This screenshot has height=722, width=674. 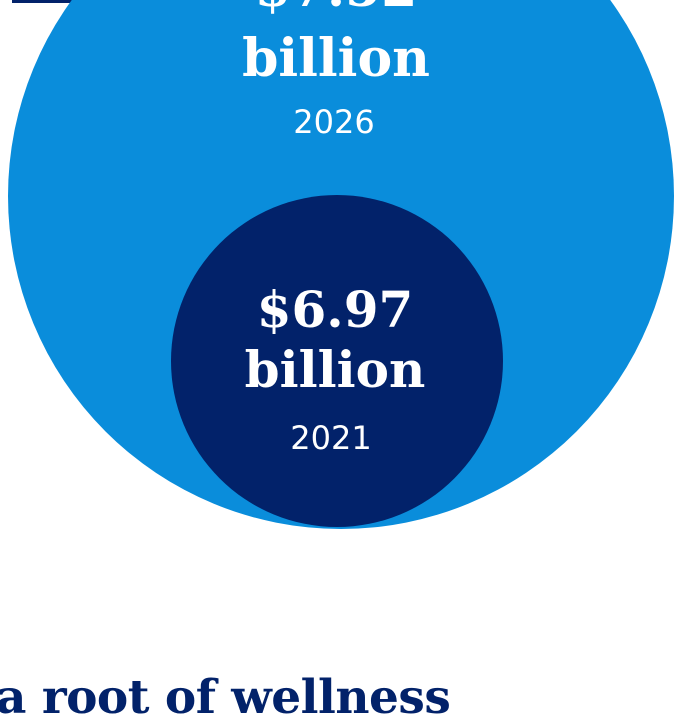 I want to click on year-label-2026: 2026, so click(x=333, y=122).